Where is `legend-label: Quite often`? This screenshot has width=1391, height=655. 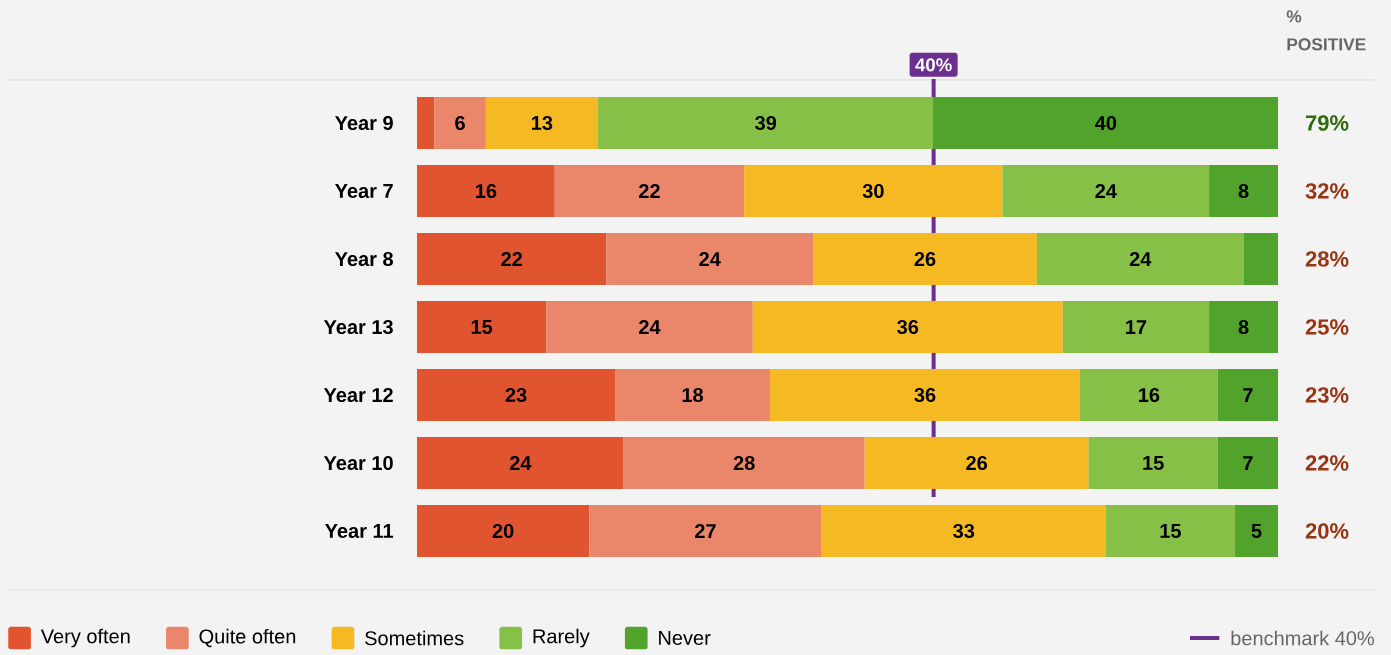
legend-label: Quite often is located at coordinates (247, 638).